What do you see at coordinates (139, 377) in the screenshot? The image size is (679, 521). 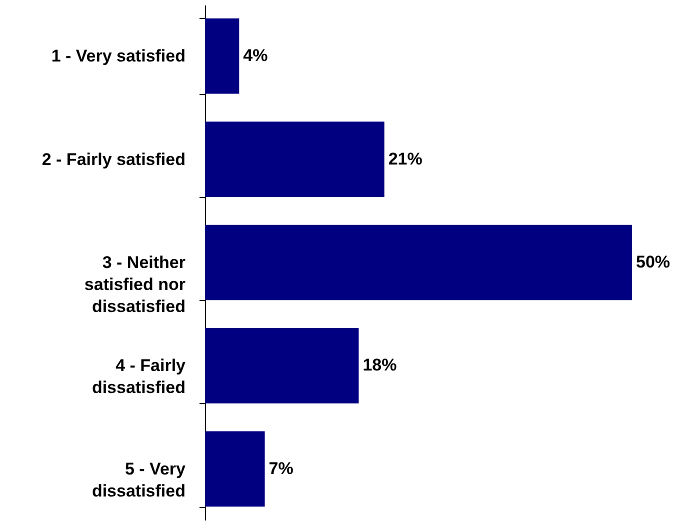 I see `y-tick-label: 4 - Fairly dissatisfied` at bounding box center [139, 377].